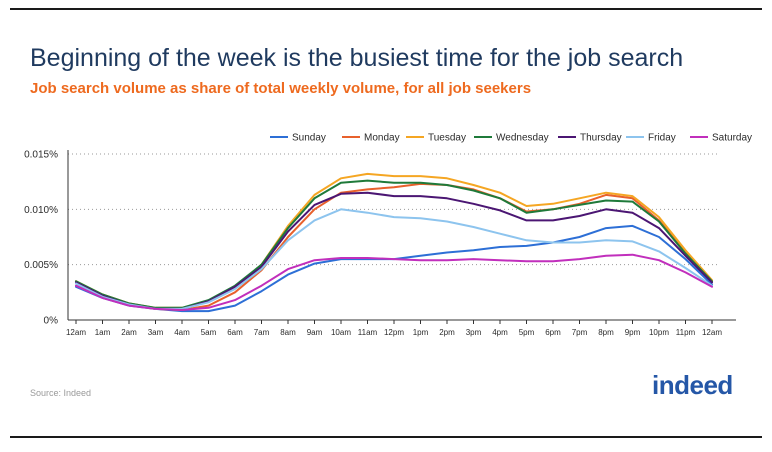 The width and height of the screenshot is (772, 452). I want to click on y-tick-label: 0%, so click(51, 321).